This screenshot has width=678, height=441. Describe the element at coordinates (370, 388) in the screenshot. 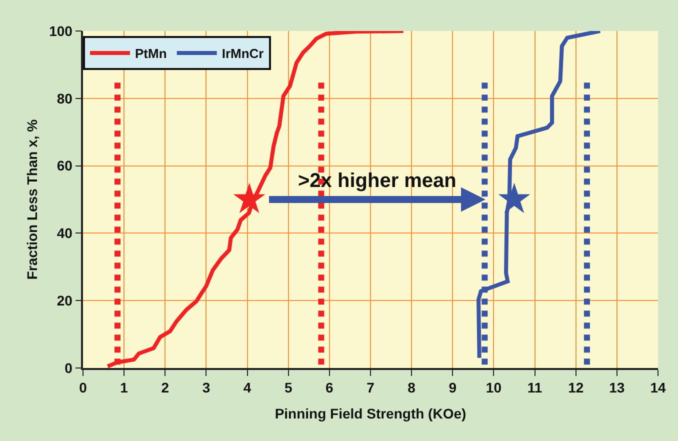

I see `x-tick-label: 7` at that location.